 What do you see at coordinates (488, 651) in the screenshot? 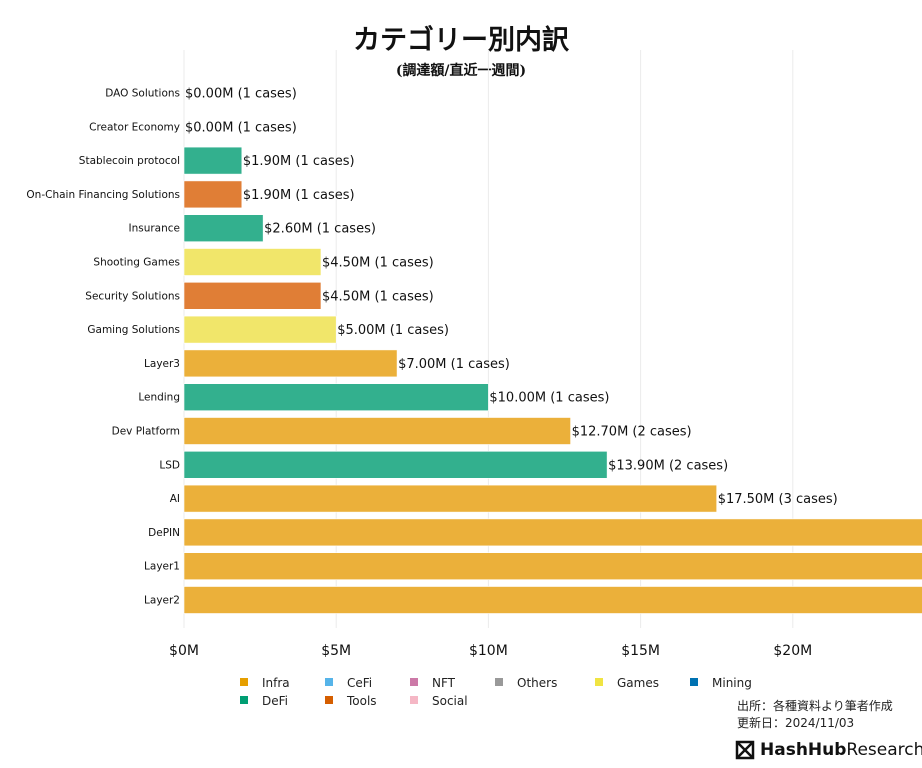
I see `x-tick-label: $10M` at bounding box center [488, 651].